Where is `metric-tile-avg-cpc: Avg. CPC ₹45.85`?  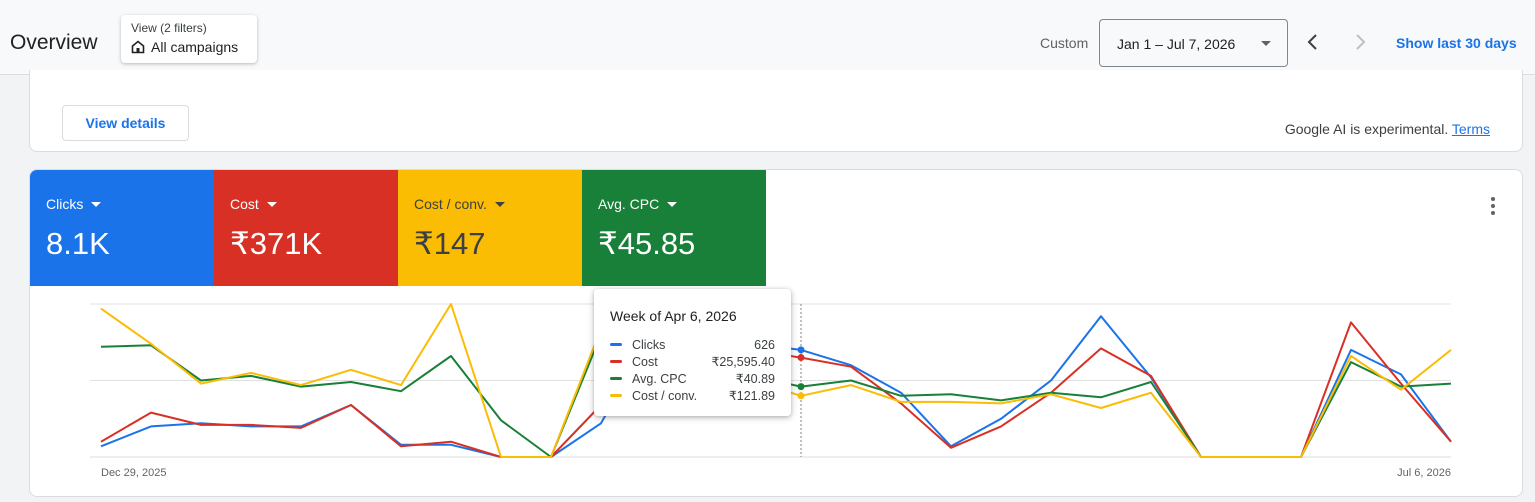
metric-tile-avg-cpc: Avg. CPC ₹45.85 is located at coordinates (674, 228).